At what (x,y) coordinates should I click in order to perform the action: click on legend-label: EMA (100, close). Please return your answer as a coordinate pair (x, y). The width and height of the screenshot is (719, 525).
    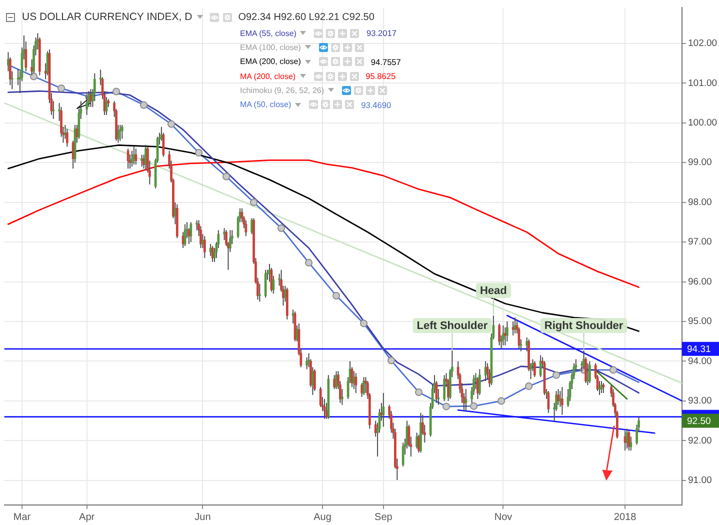
    Looking at the image, I should click on (270, 47).